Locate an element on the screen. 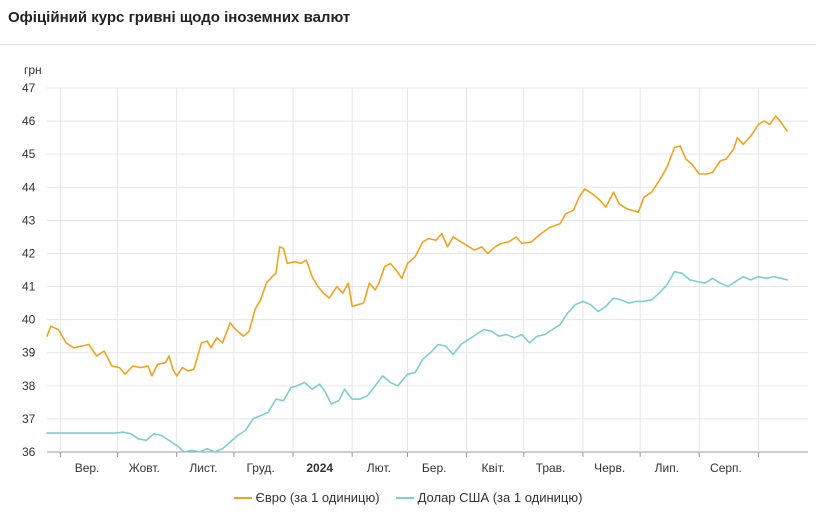  x-tick-label: Лют. is located at coordinates (379, 468).